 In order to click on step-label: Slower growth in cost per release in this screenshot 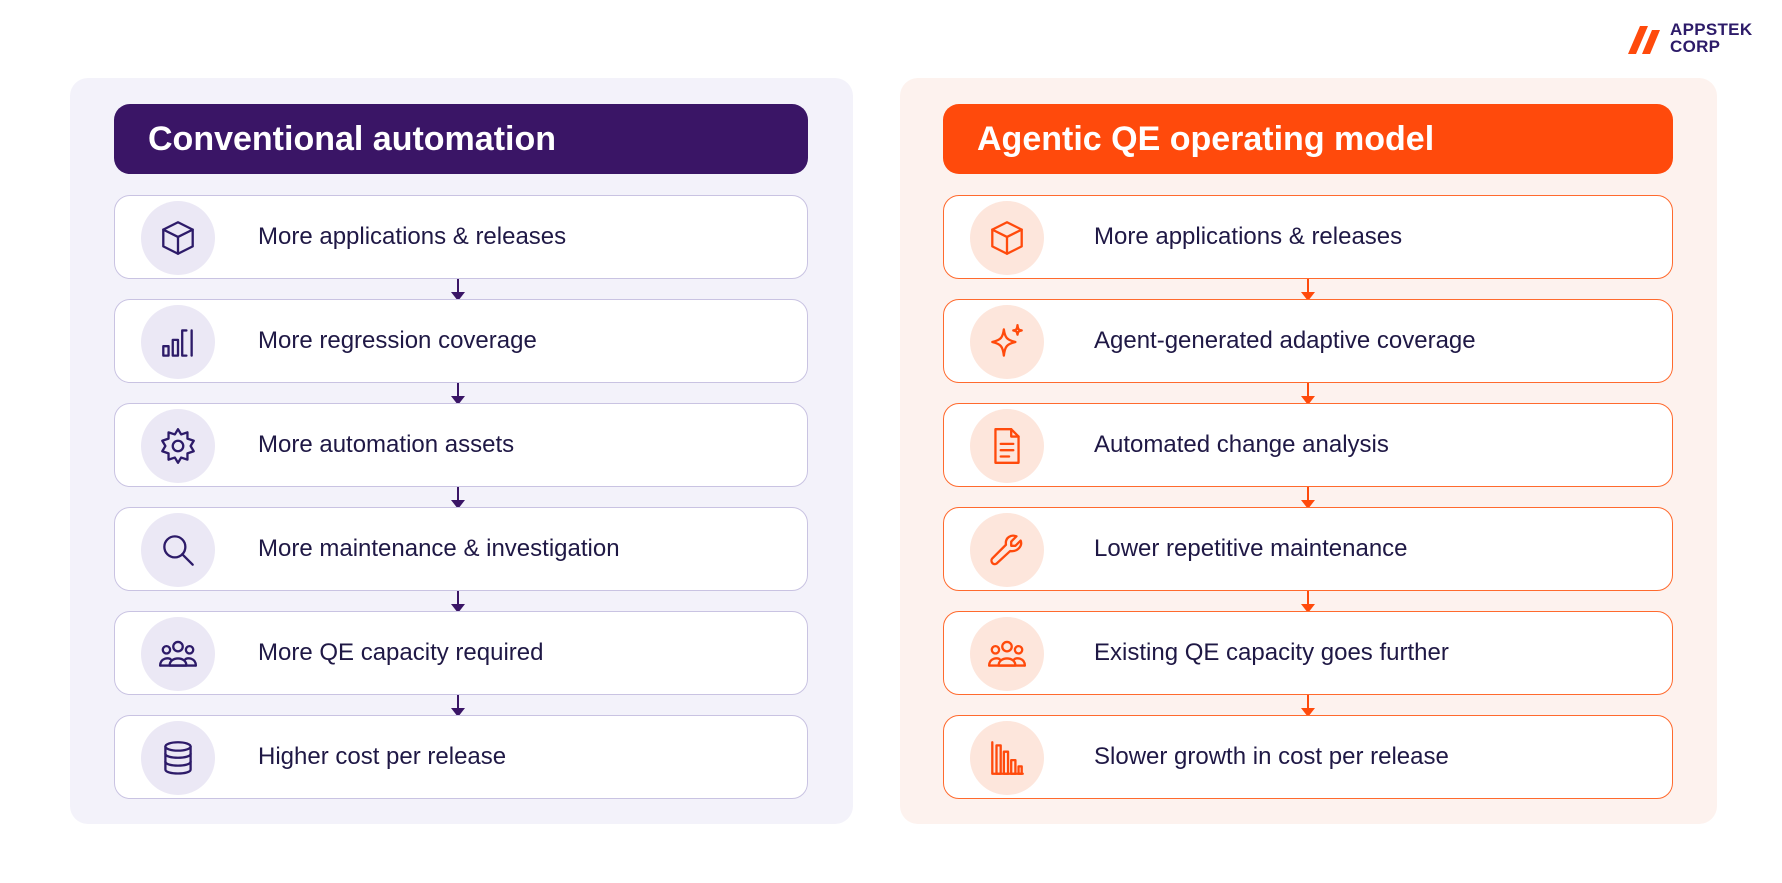, I will do `click(1271, 756)`.